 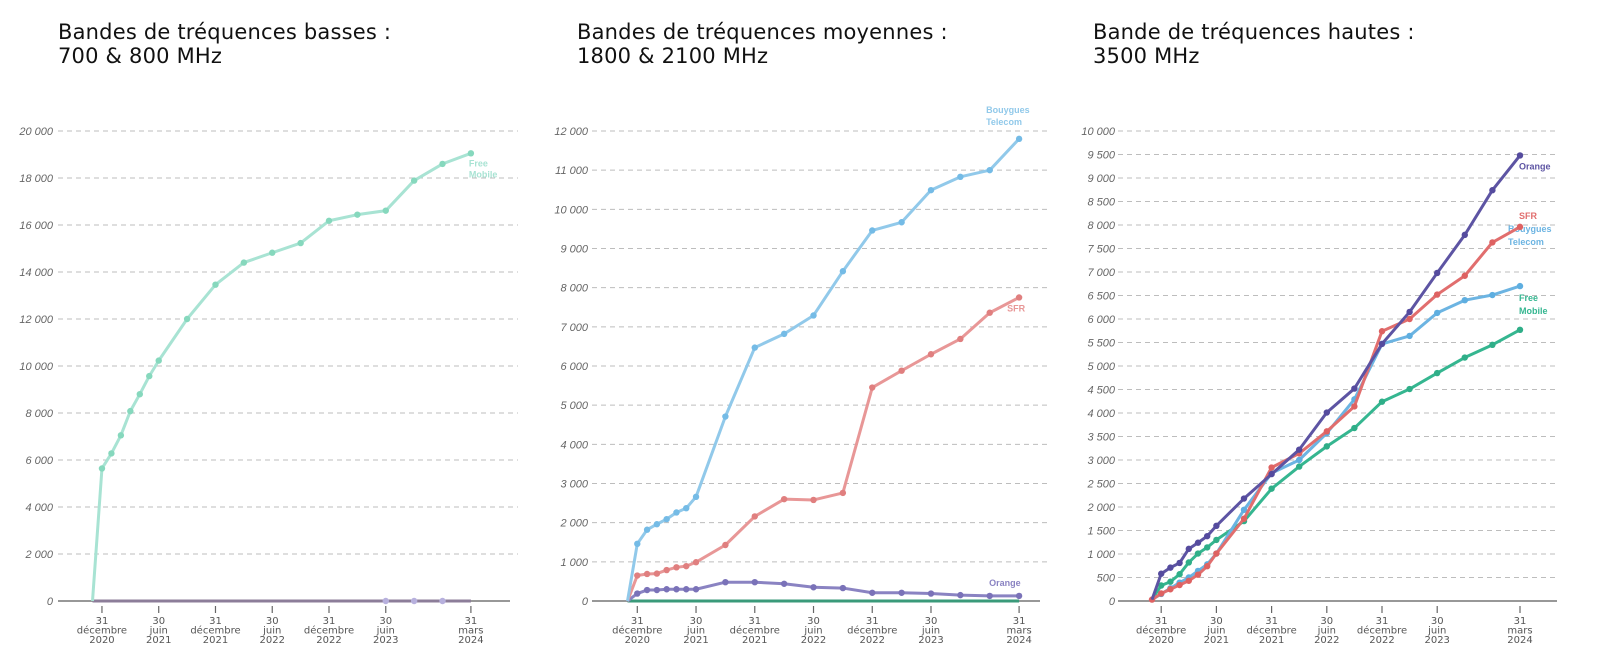 I want to click on y-tick-label: 4 500, so click(x=1101, y=391).